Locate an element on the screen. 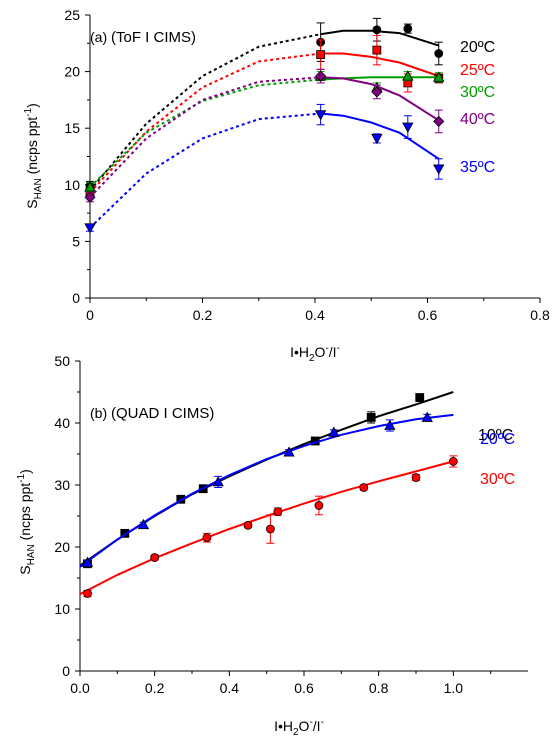  panel-label: (b) (QUAD I CIMS) is located at coordinates (152, 413).